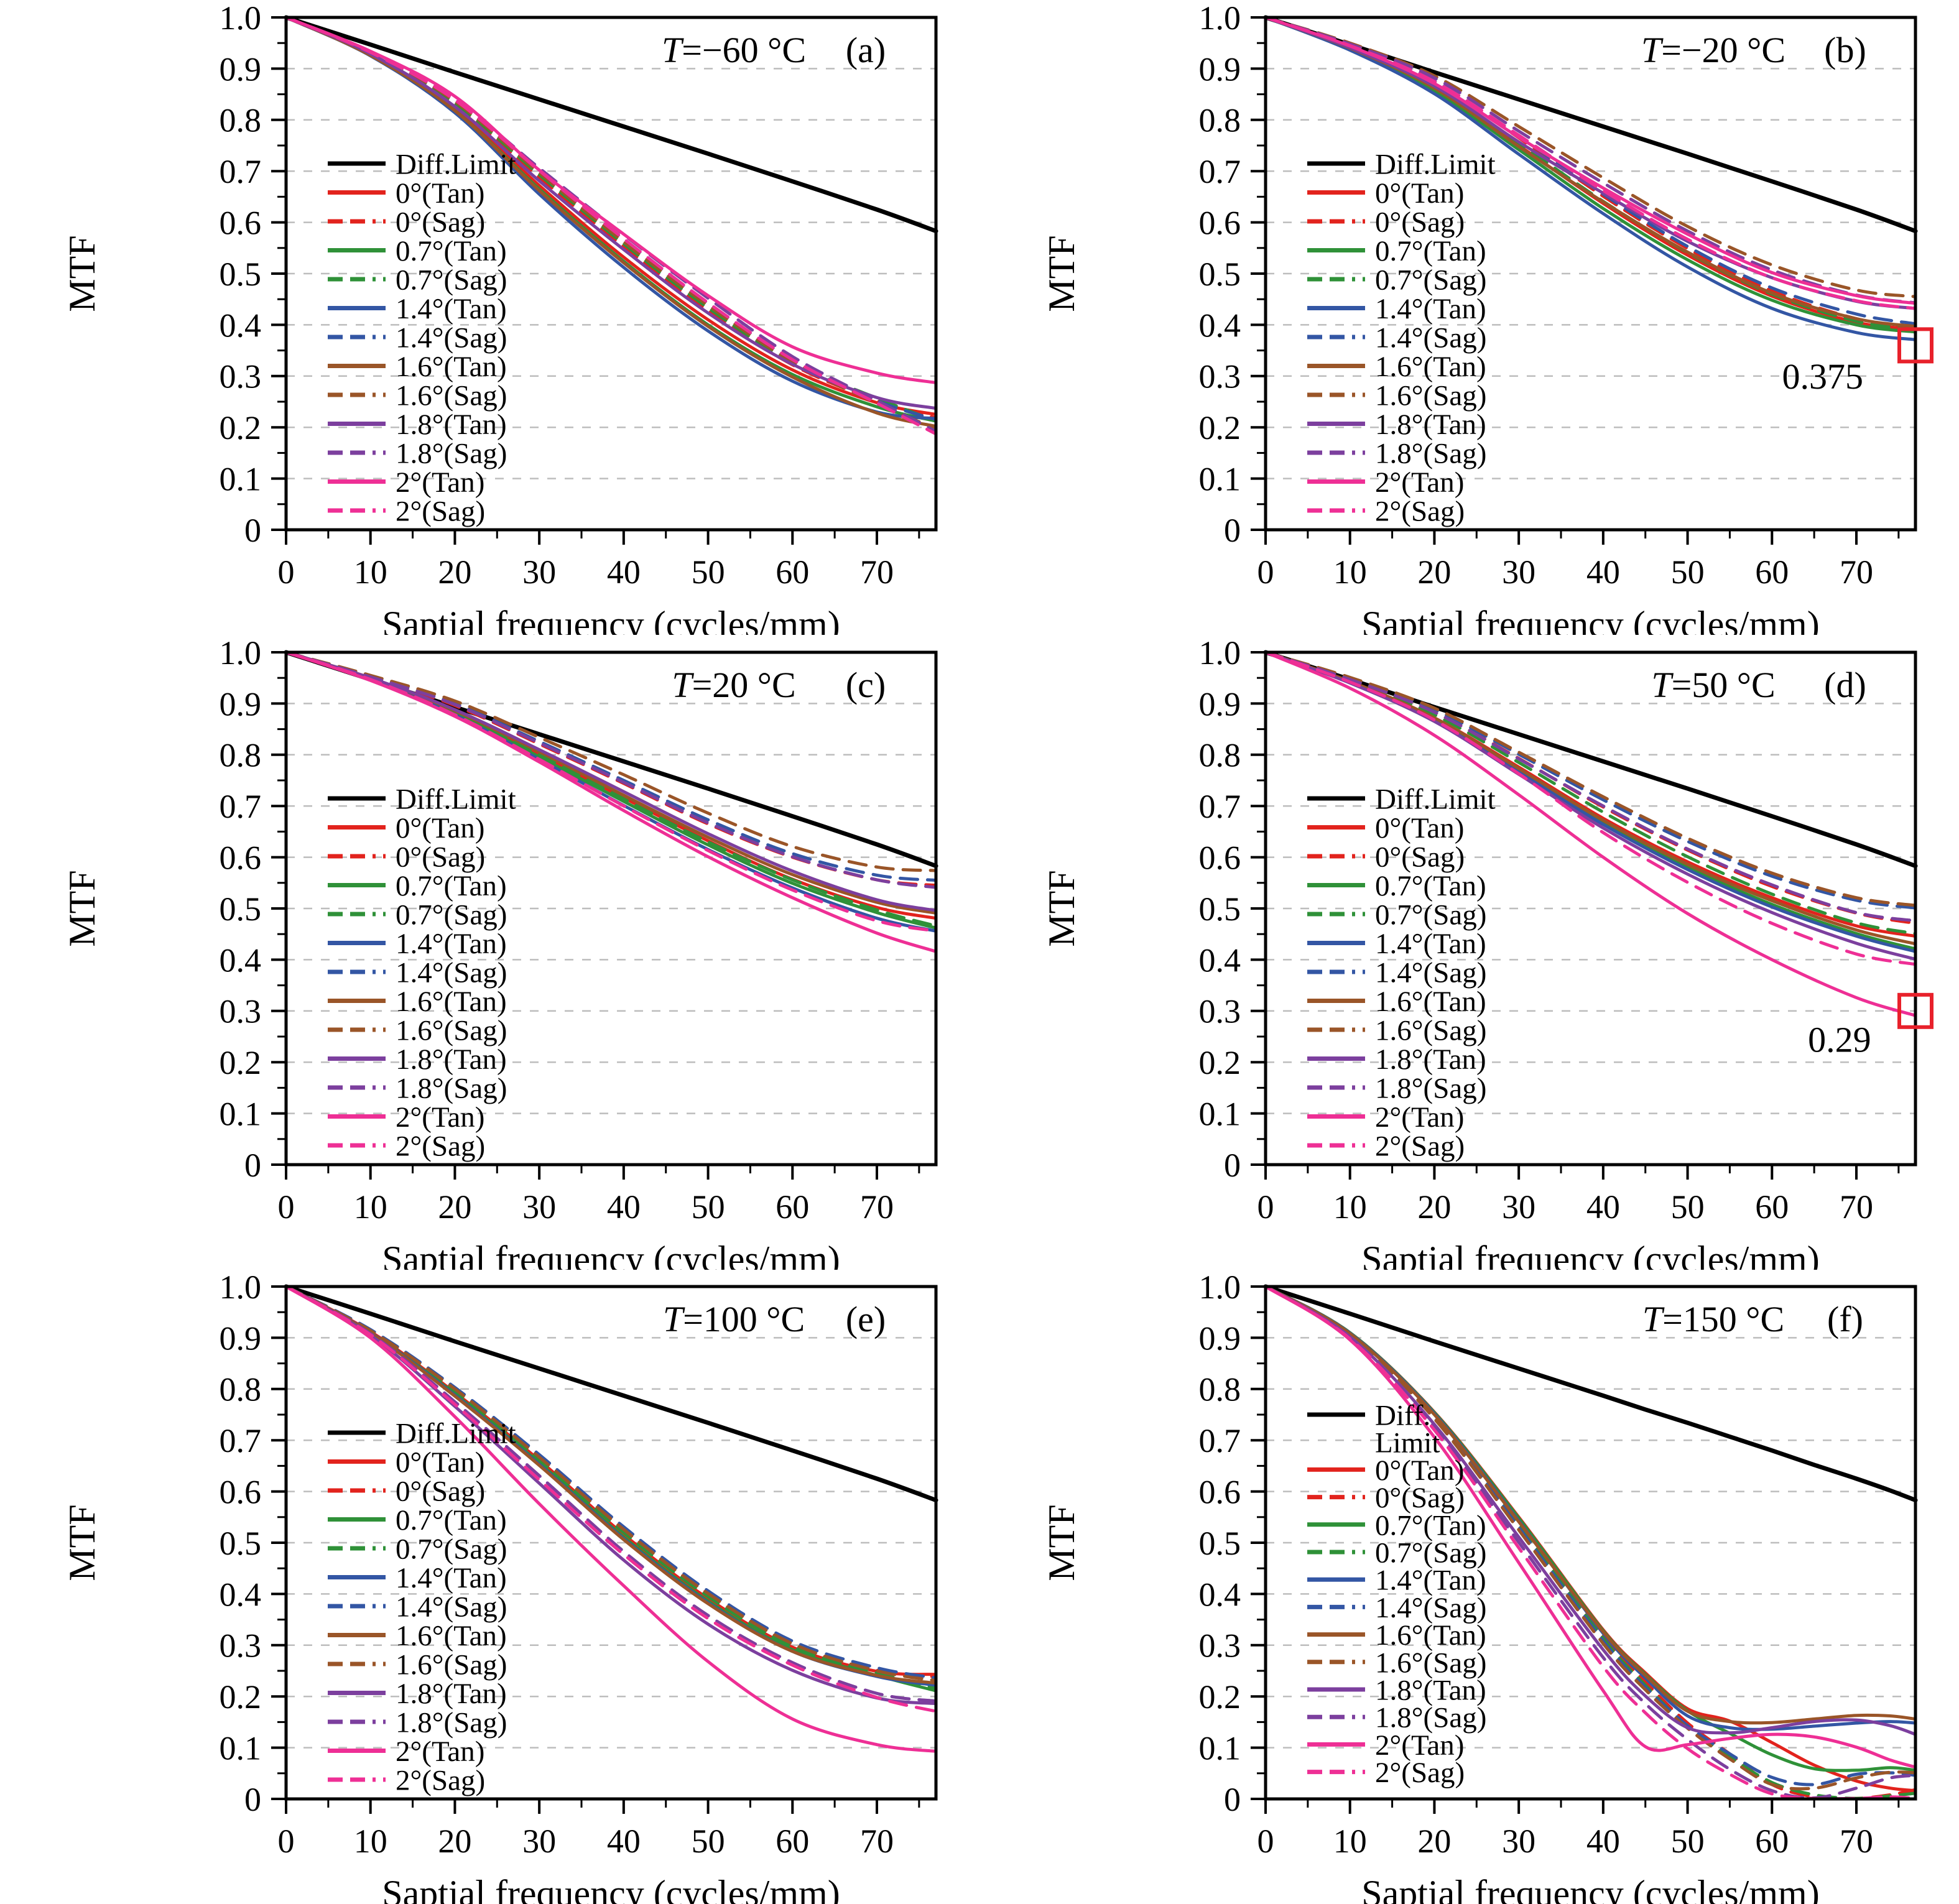 Image resolution: width=1959 pixels, height=1904 pixels. I want to click on panel-title: T=50 °C, so click(1713, 685).